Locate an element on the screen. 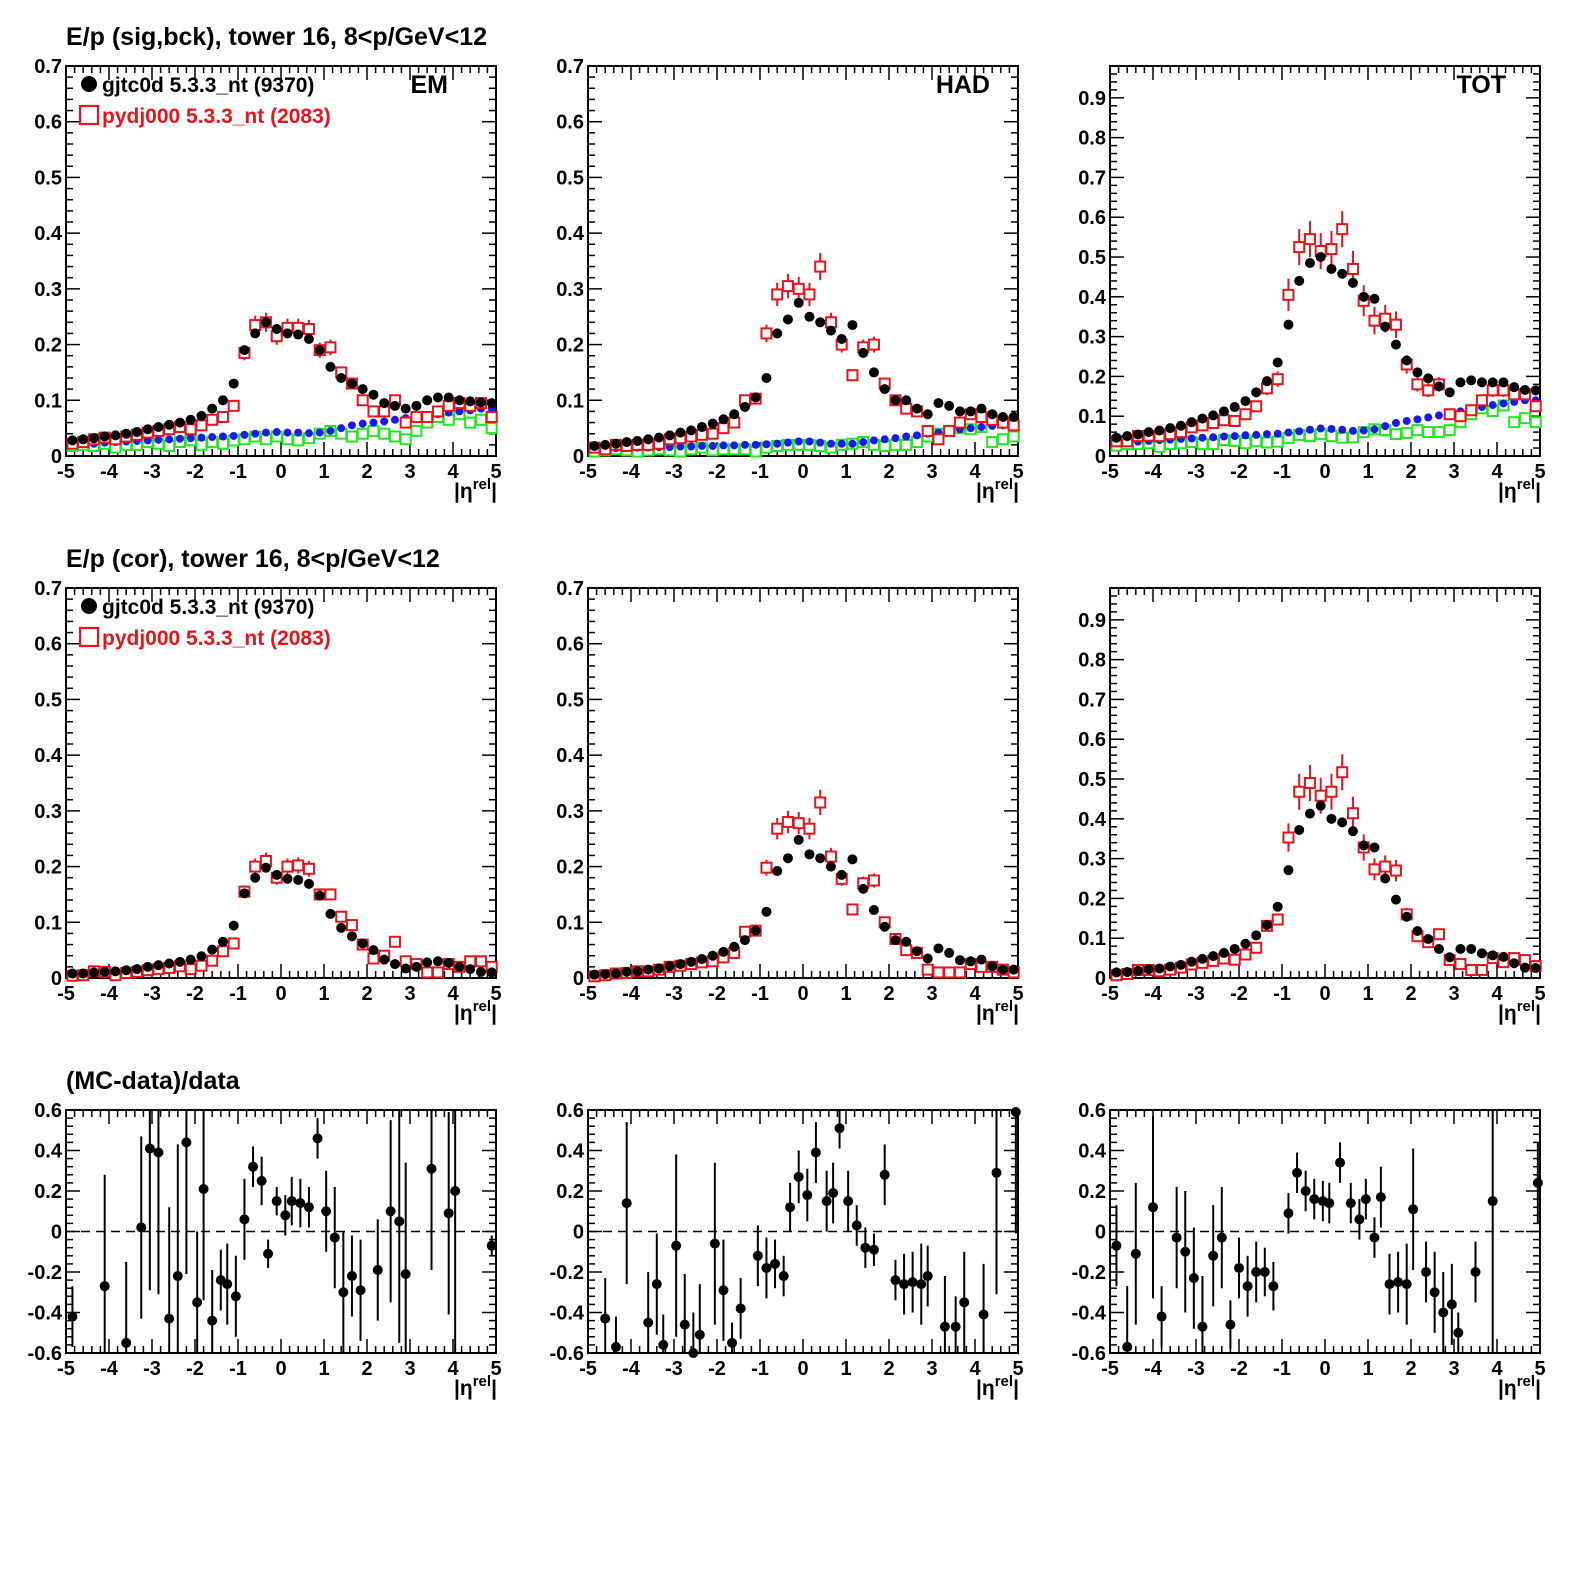  x-tick-label: 2 is located at coordinates (366, 994).